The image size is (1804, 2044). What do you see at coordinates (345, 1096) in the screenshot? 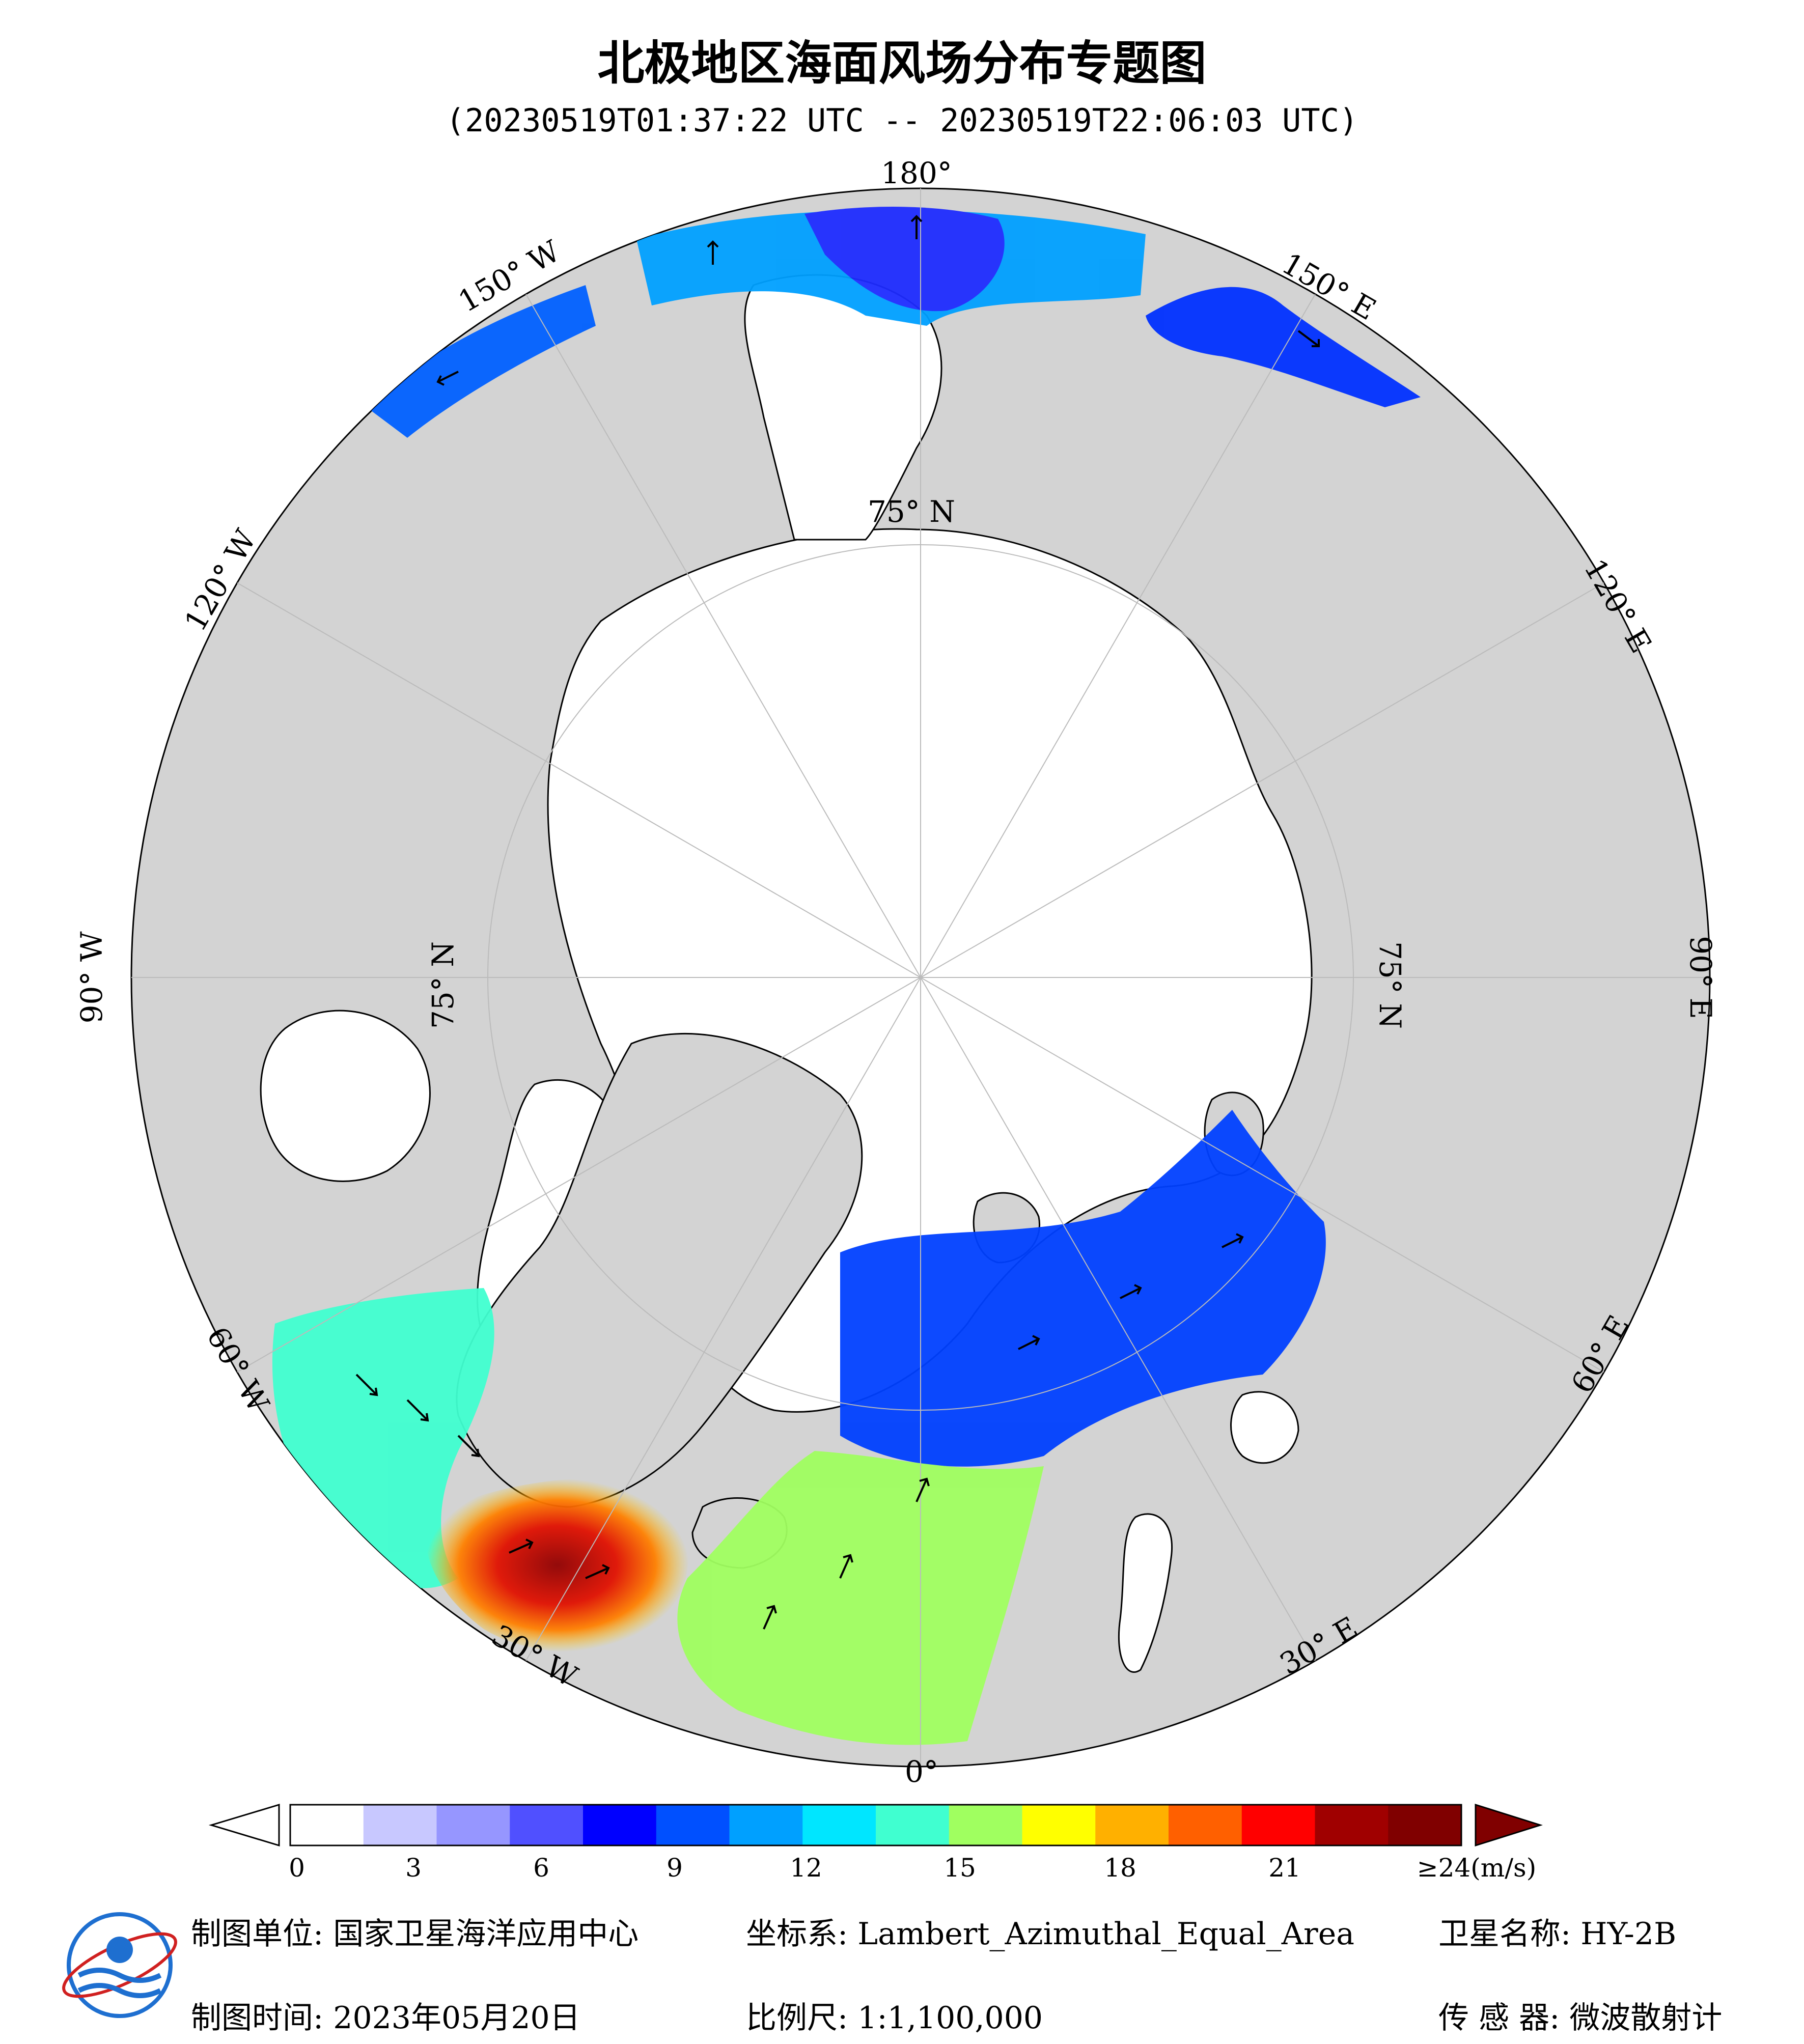
I see `hudson-bay` at bounding box center [345, 1096].